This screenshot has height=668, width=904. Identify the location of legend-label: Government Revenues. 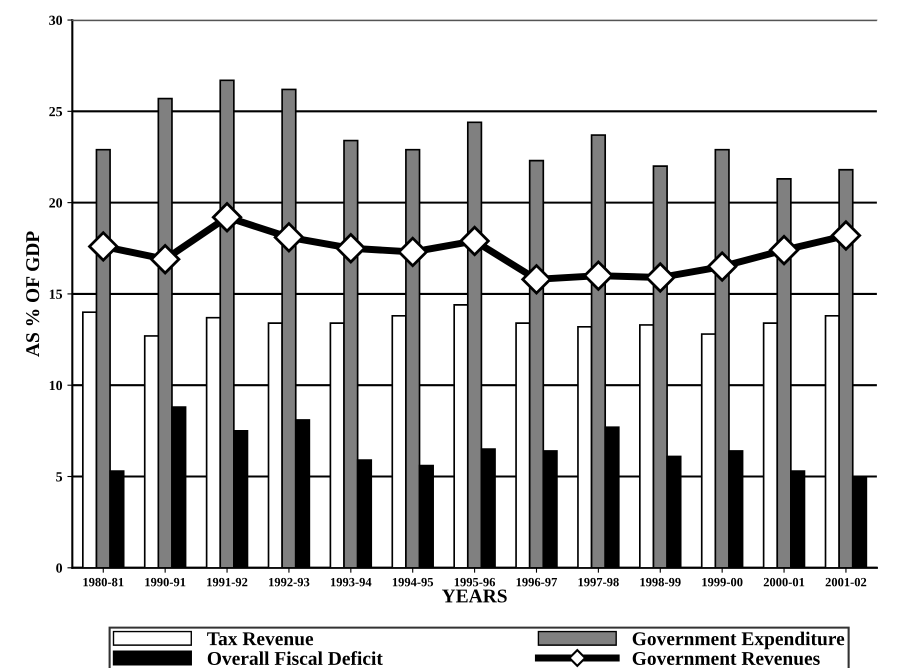
(726, 659).